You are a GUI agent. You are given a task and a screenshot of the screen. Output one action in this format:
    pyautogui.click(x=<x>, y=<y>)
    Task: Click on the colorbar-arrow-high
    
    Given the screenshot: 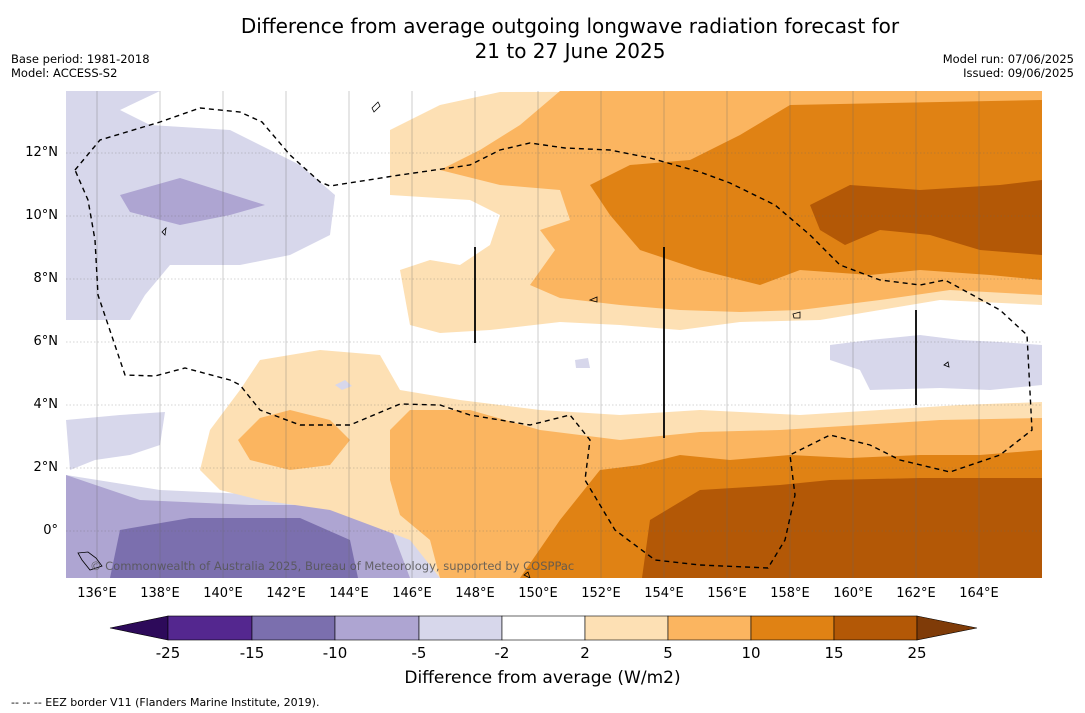 What is the action you would take?
    pyautogui.click(x=947, y=628)
    